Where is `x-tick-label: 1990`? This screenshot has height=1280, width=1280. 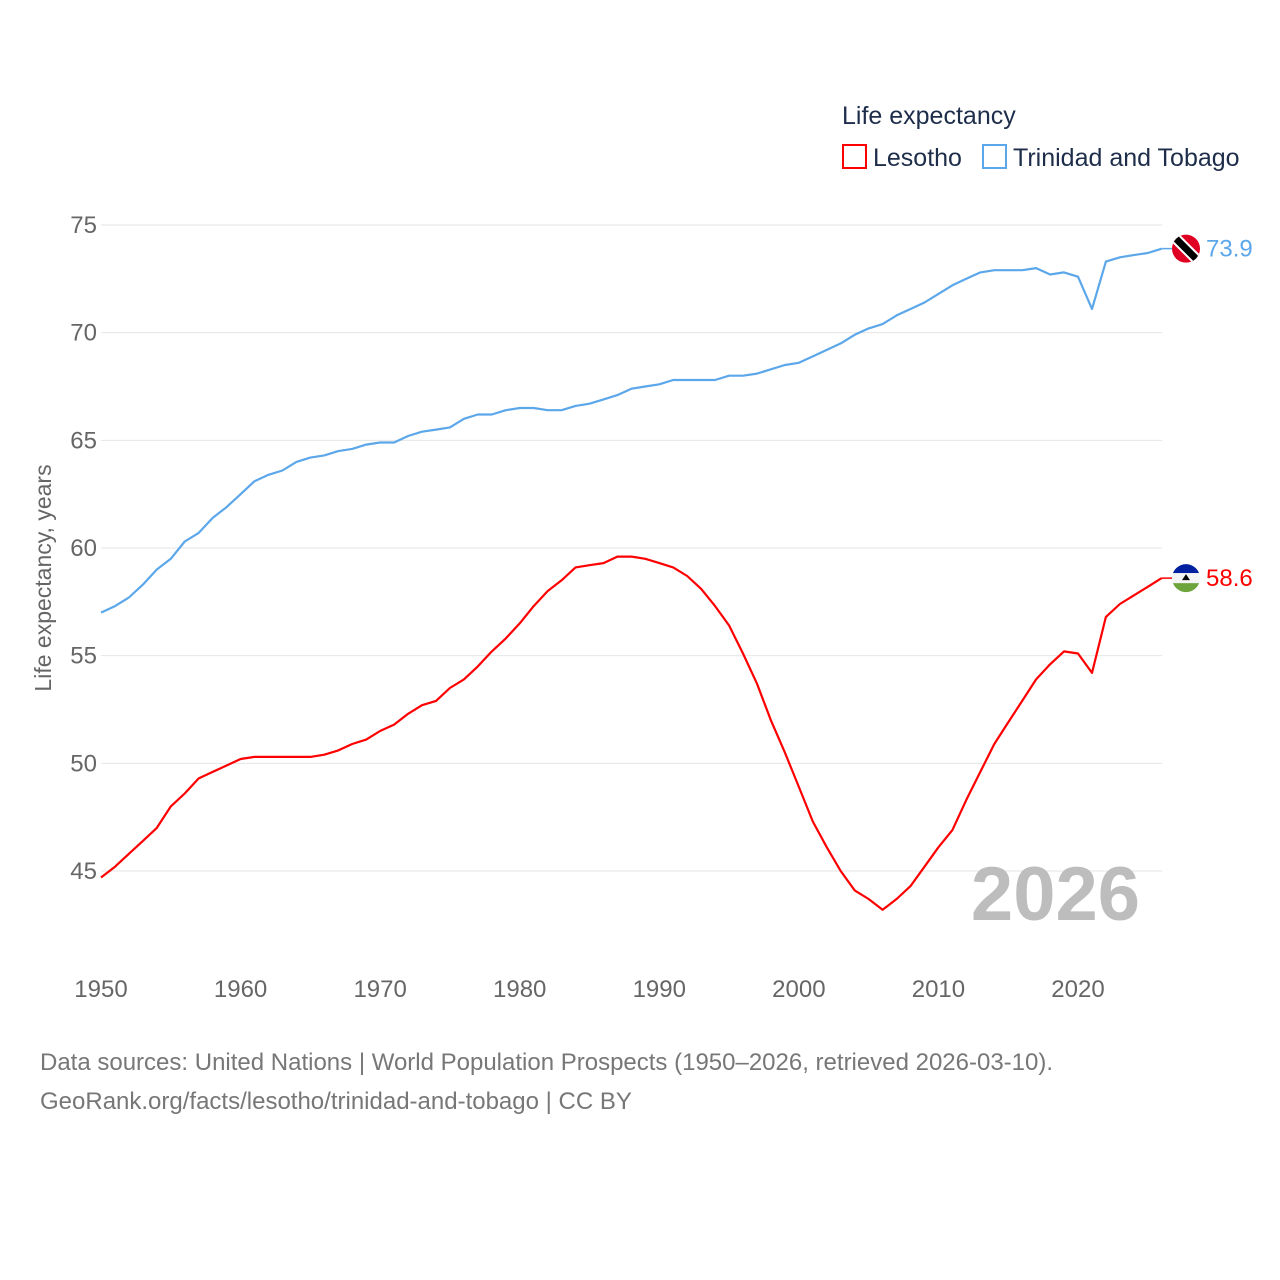 x-tick-label: 1990 is located at coordinates (659, 989).